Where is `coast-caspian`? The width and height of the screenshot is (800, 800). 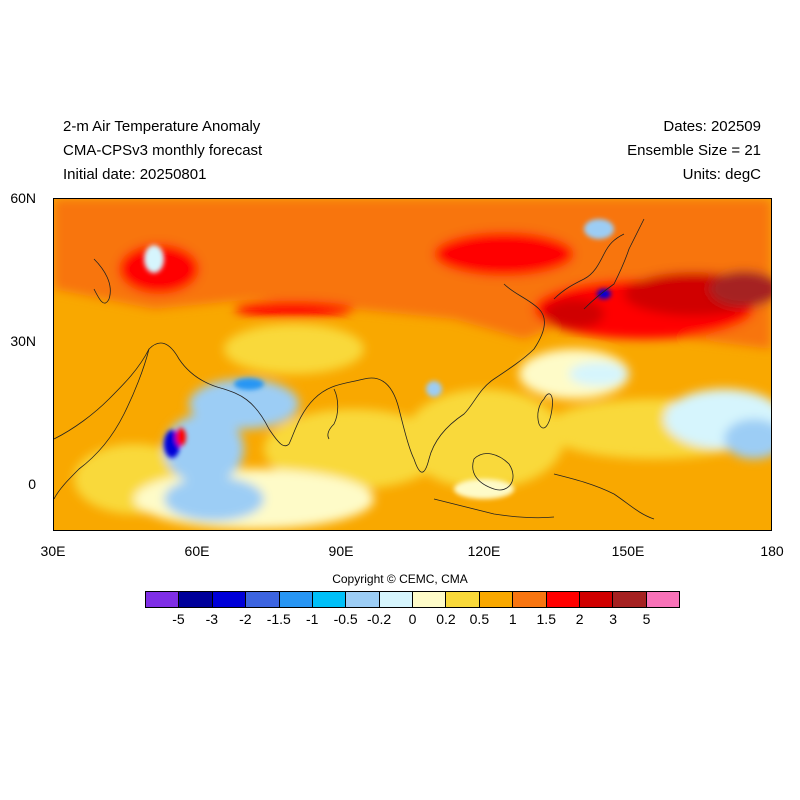 coast-caspian is located at coordinates (102, 281).